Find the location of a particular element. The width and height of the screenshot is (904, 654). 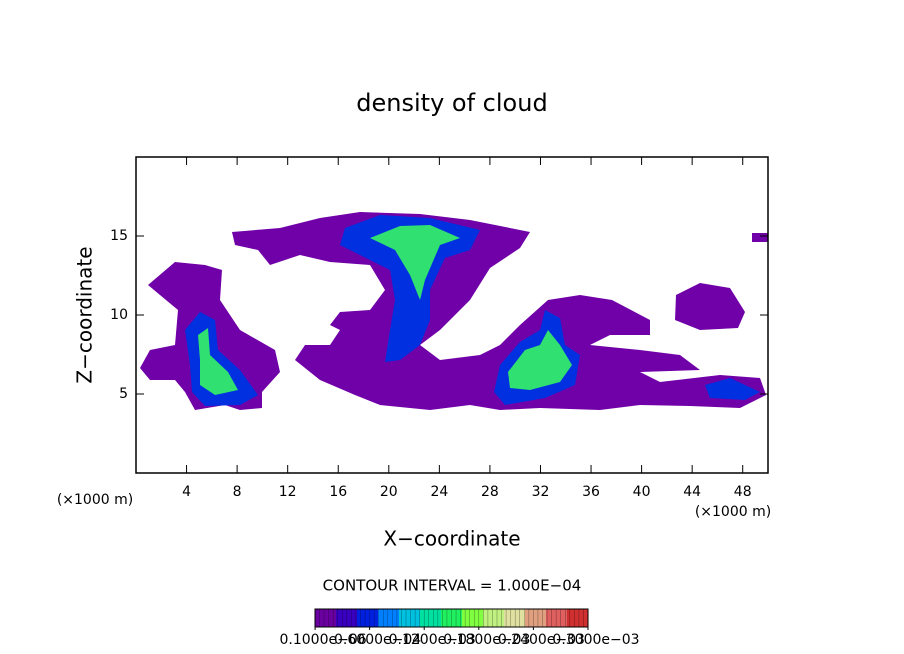

x-tick-label: 16 is located at coordinates (338, 492).